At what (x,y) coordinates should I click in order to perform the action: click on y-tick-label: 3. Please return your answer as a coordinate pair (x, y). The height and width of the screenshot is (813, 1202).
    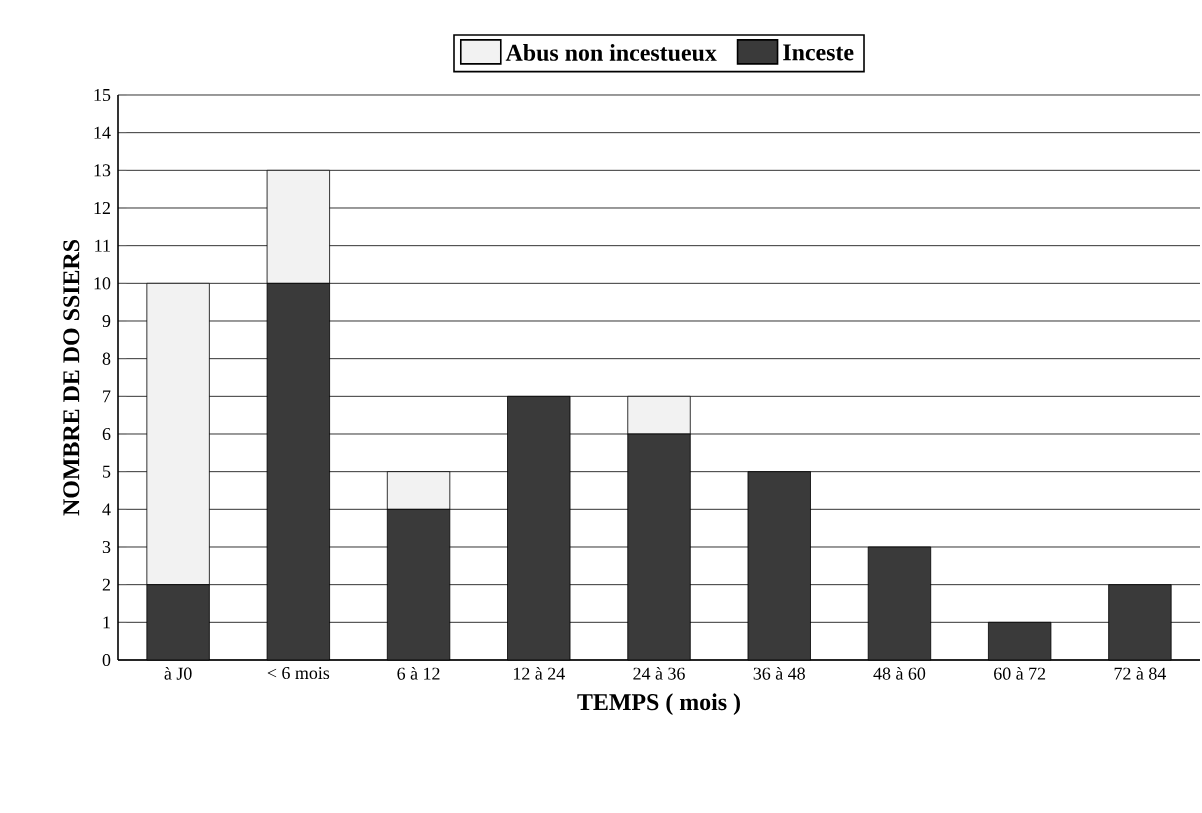
    Looking at the image, I should click on (106, 547).